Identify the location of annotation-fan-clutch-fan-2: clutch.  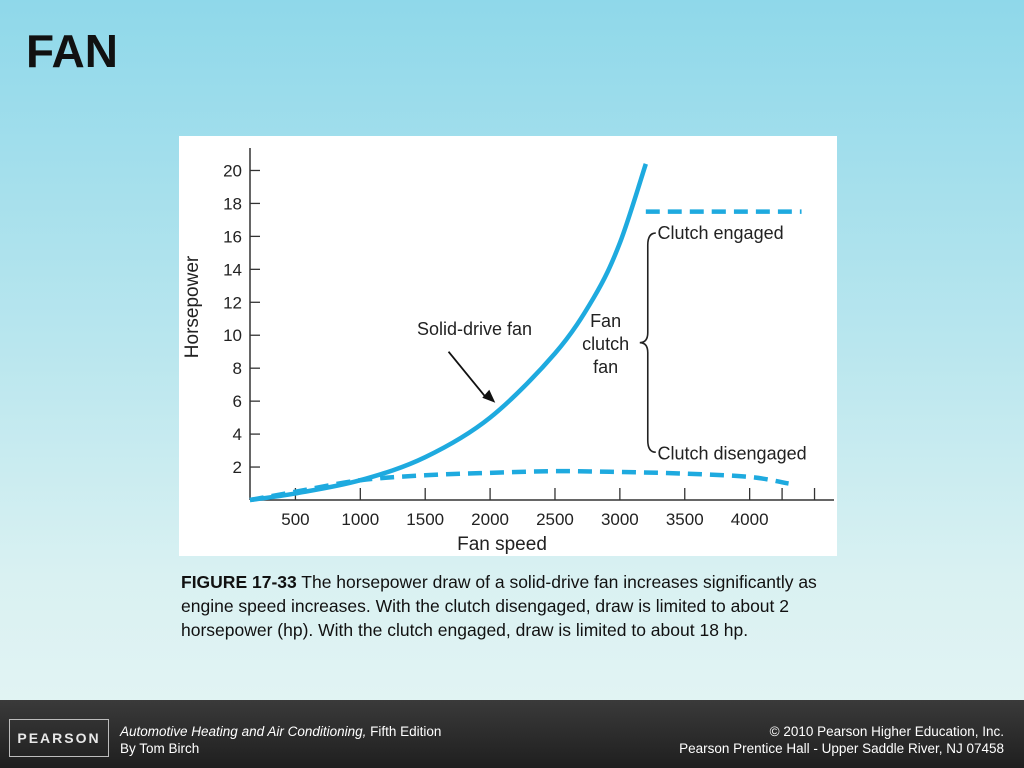
(605, 344).